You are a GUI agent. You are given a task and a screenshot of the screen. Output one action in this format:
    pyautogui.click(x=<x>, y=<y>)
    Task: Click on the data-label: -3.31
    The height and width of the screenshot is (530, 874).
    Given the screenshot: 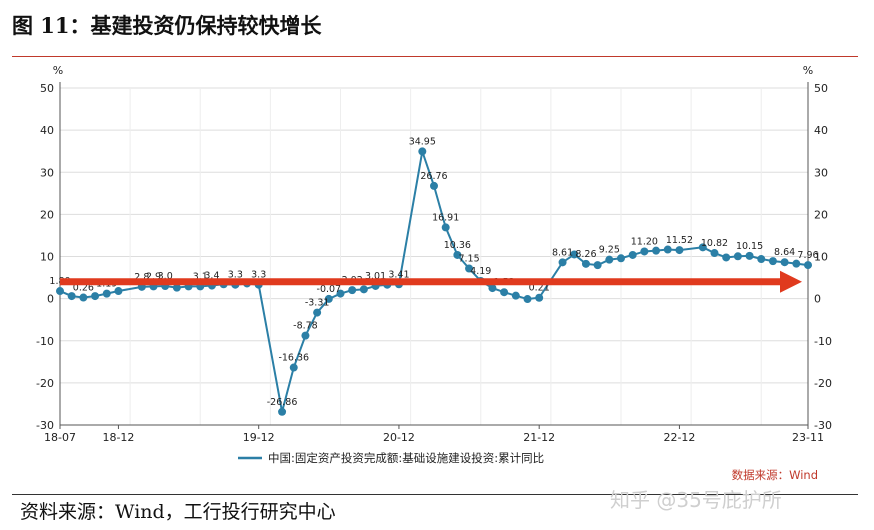 What is the action you would take?
    pyautogui.click(x=317, y=303)
    